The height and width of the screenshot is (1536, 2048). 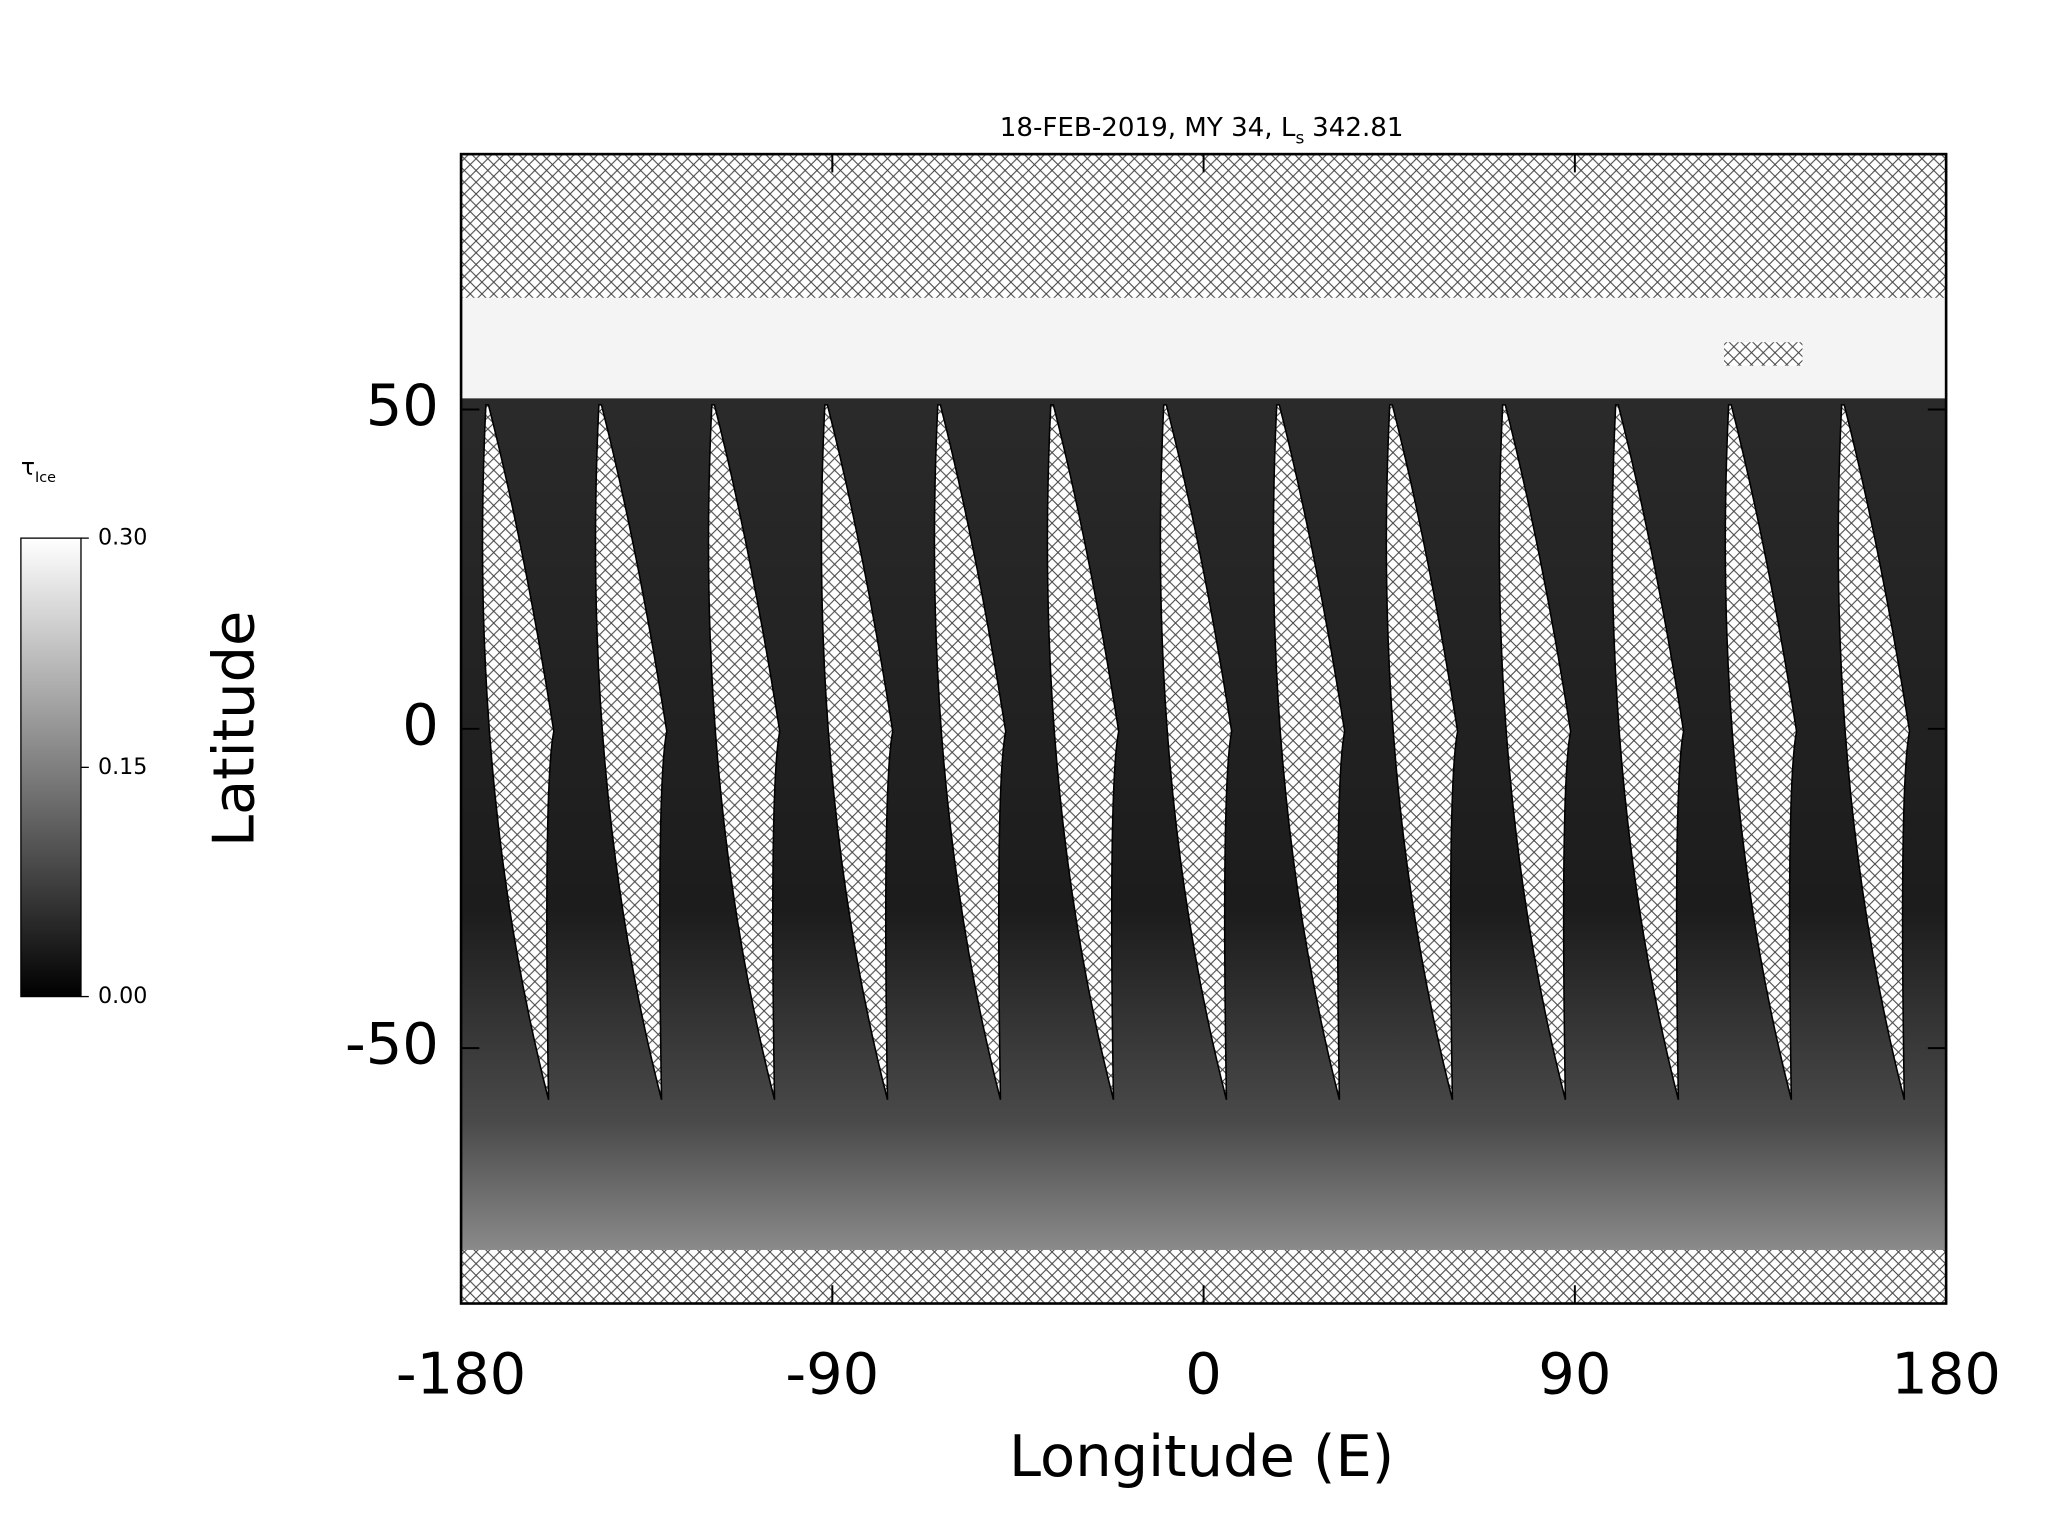 I want to click on x-axis-label: Longitude (E), so click(x=1201, y=1456).